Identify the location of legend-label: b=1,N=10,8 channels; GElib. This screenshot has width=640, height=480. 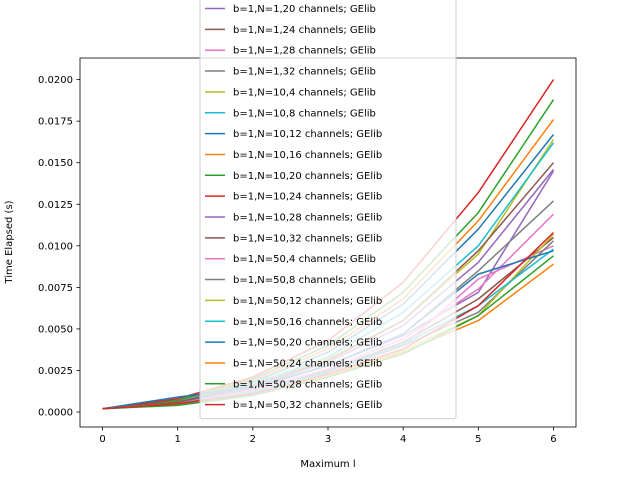
(304, 113).